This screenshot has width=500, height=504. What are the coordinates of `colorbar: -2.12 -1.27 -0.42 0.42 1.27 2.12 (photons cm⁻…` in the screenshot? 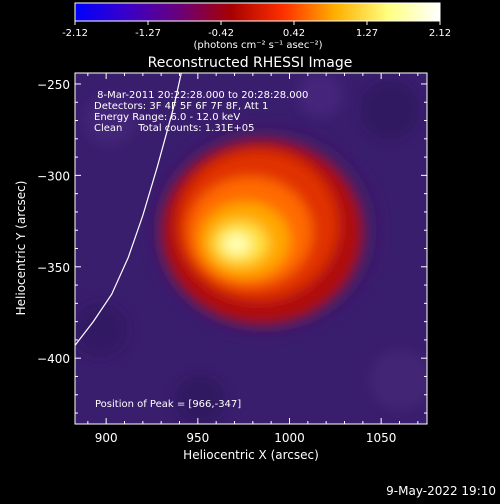 It's located at (256, 26).